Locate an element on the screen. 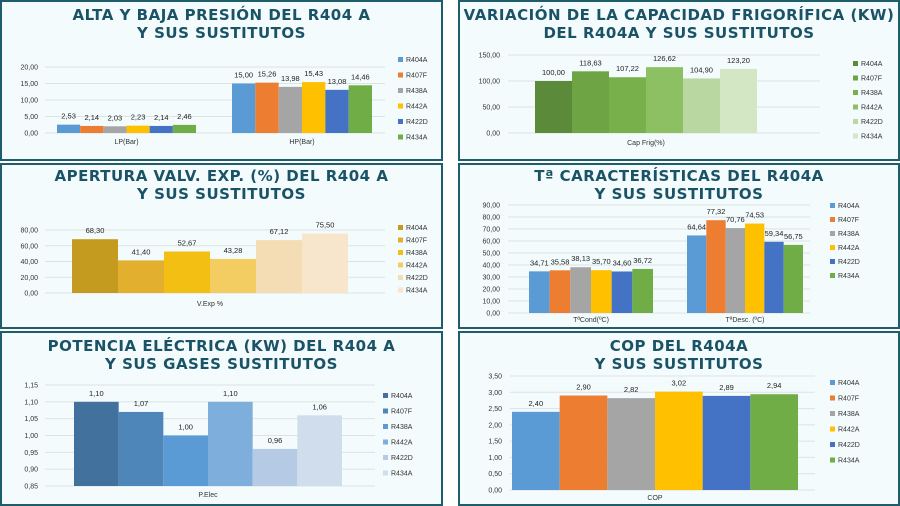  y-tick-label: 0,90 is located at coordinates (31, 470).